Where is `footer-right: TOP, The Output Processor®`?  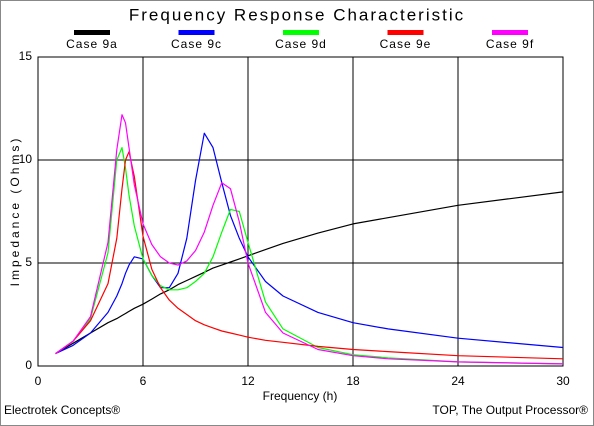 footer-right: TOP, The Output Processor® is located at coordinates (510, 410).